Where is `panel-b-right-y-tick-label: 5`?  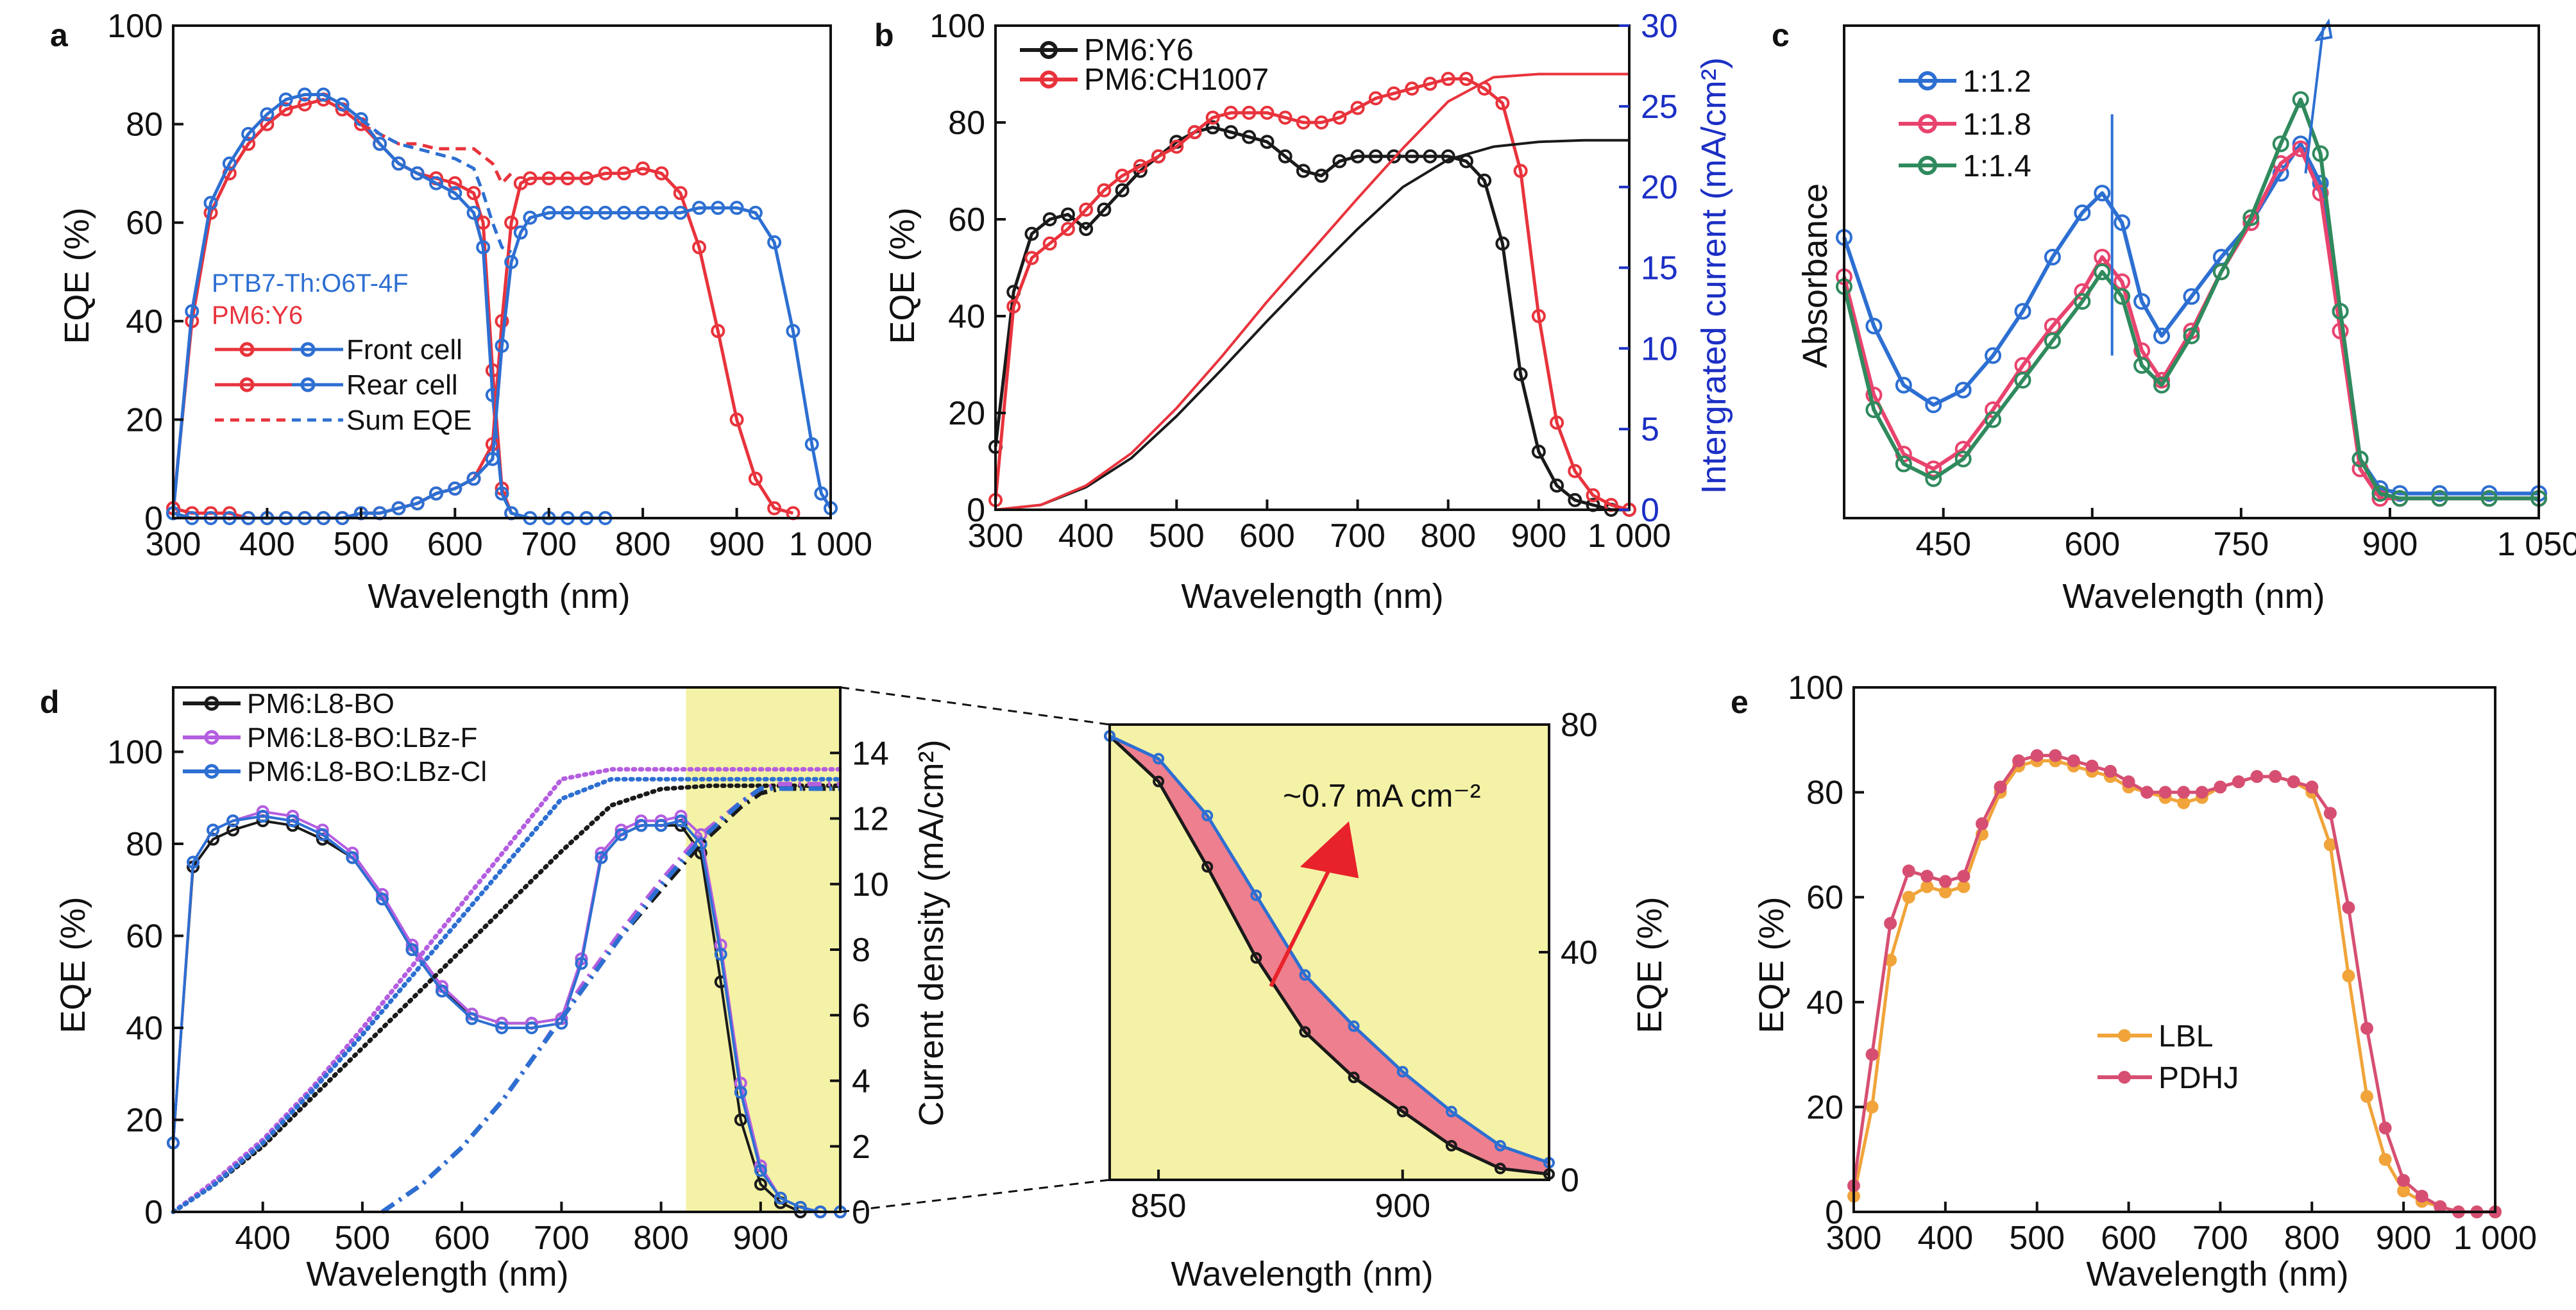 panel-b-right-y-tick-label: 5 is located at coordinates (1650, 429).